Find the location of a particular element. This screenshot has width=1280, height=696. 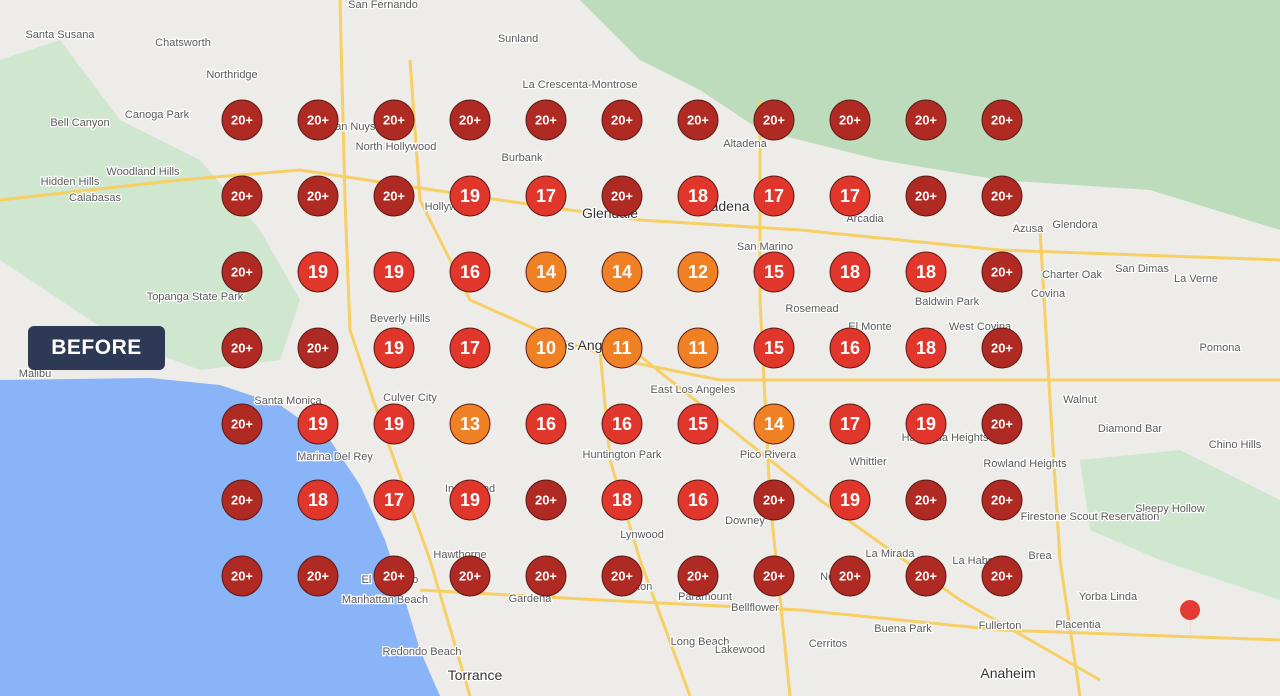

rank-label: 13 is located at coordinates (470, 424).